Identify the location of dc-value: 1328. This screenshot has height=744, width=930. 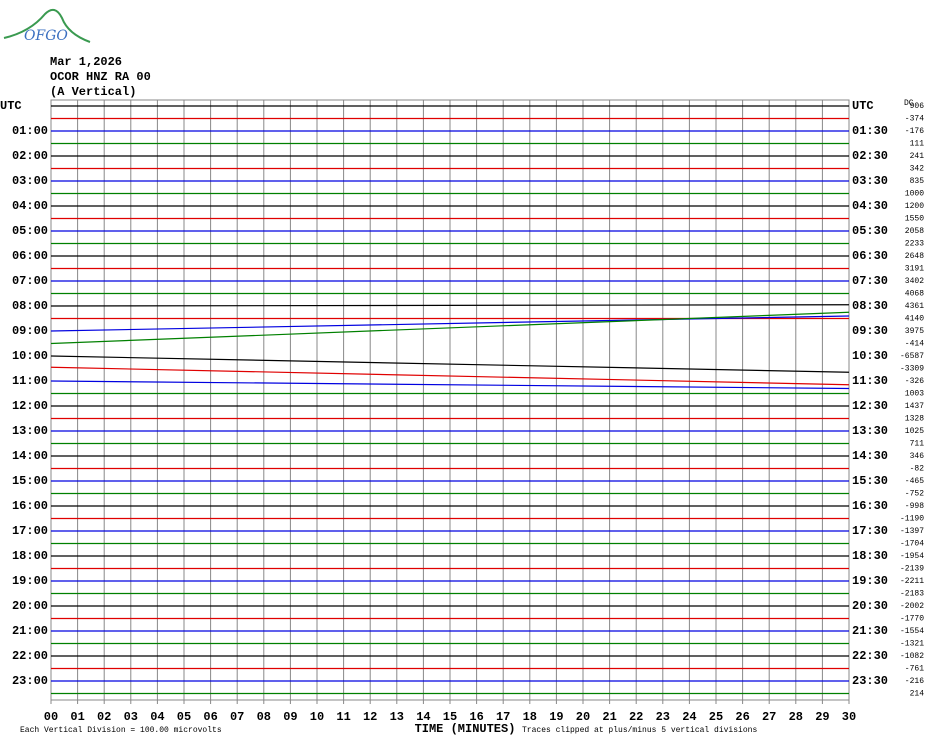
(914, 419).